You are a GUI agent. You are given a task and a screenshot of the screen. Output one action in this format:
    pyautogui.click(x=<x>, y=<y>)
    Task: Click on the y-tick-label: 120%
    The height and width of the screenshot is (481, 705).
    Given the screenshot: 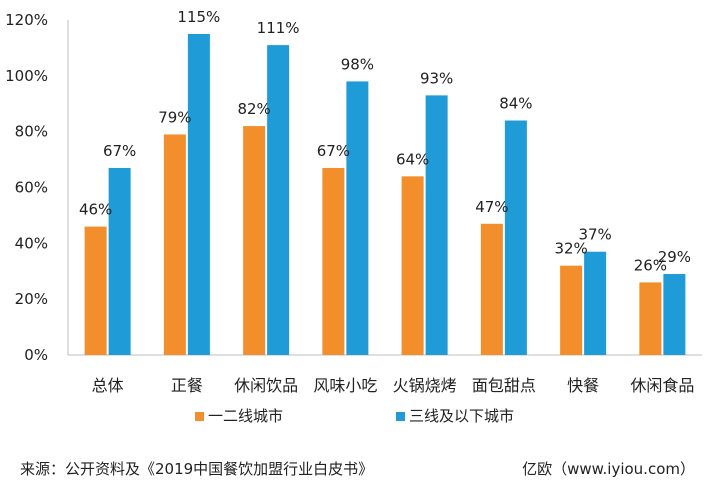 What is the action you would take?
    pyautogui.click(x=26, y=20)
    